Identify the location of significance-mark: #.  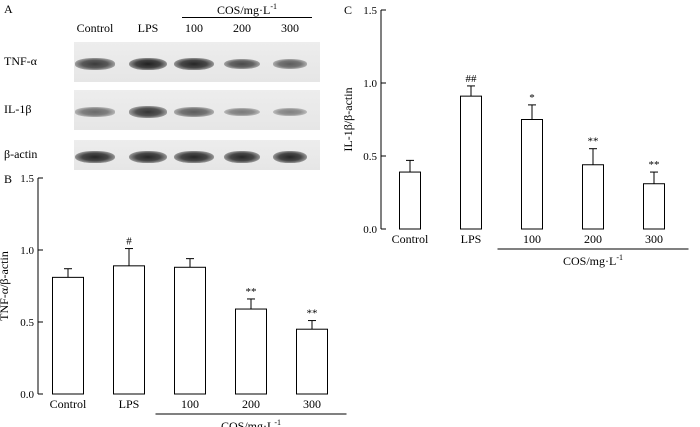
(129, 242).